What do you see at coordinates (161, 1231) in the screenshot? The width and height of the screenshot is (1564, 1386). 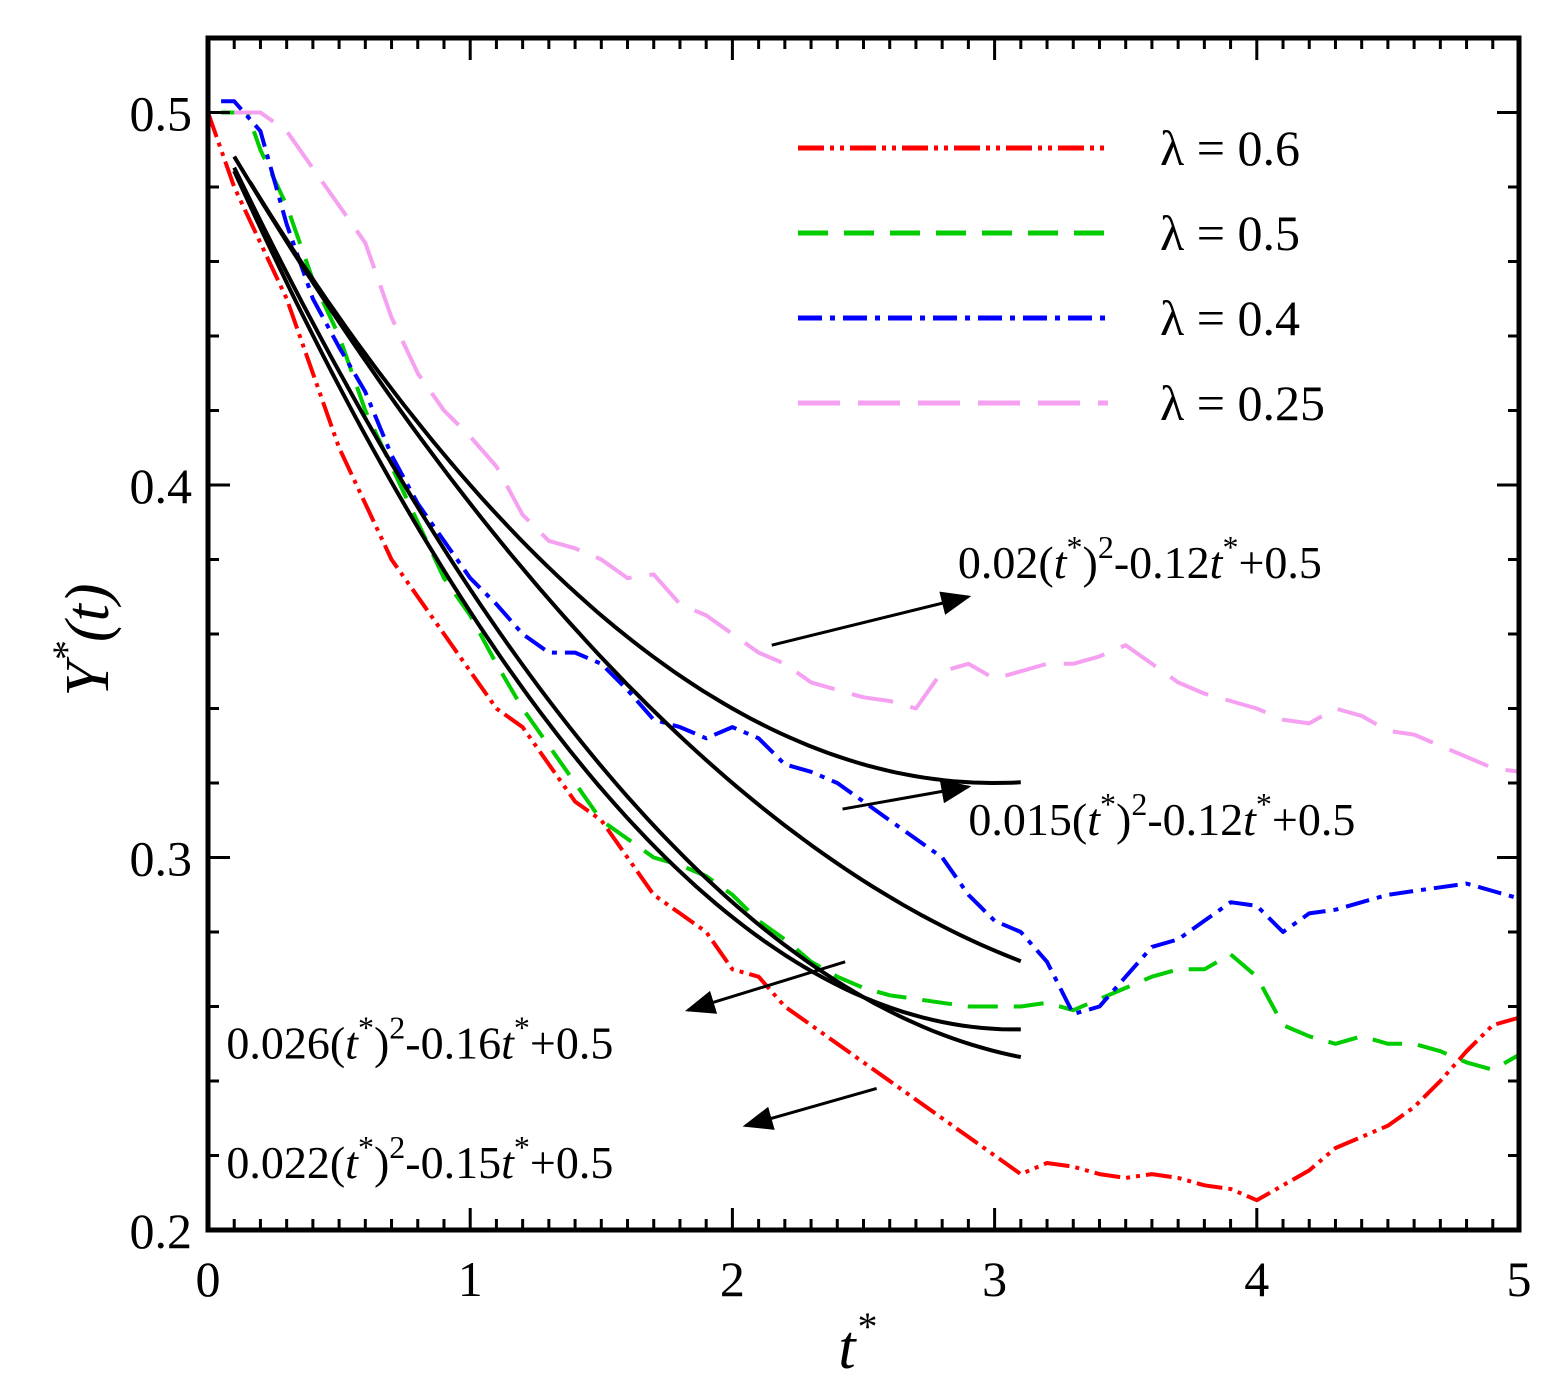 I see `y-tick-label: 0.2` at bounding box center [161, 1231].